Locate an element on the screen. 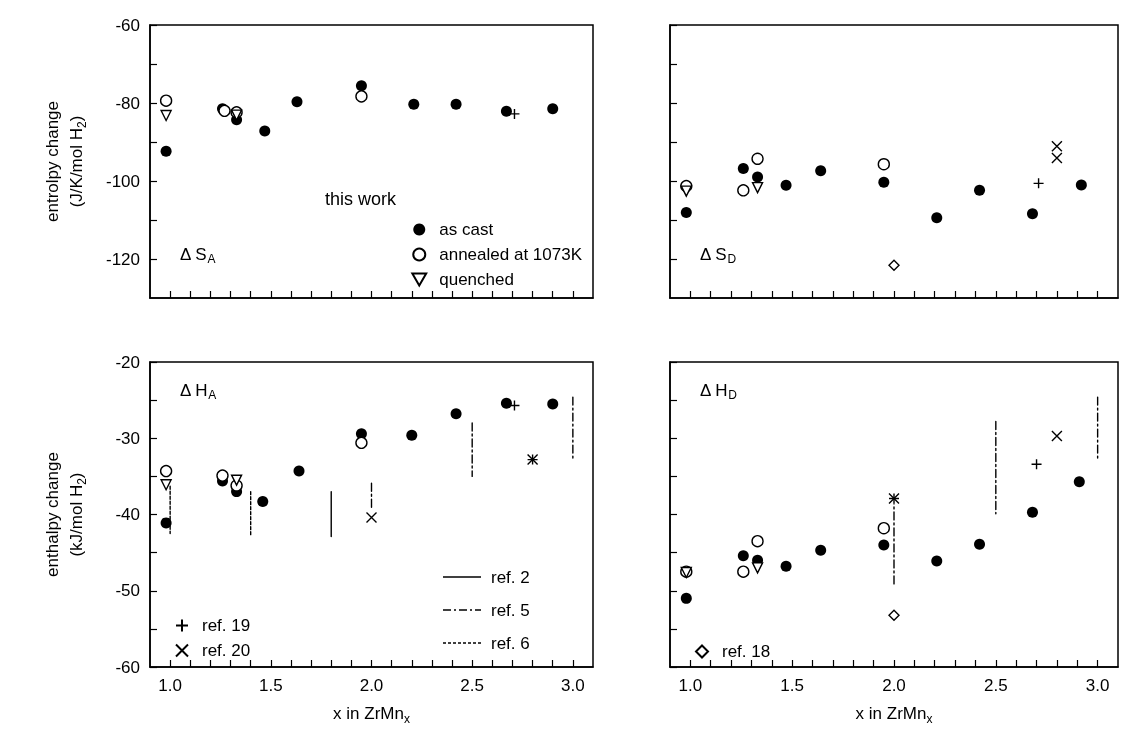 This screenshot has width=1128, height=738. legend-label: quenched is located at coordinates (476, 279).